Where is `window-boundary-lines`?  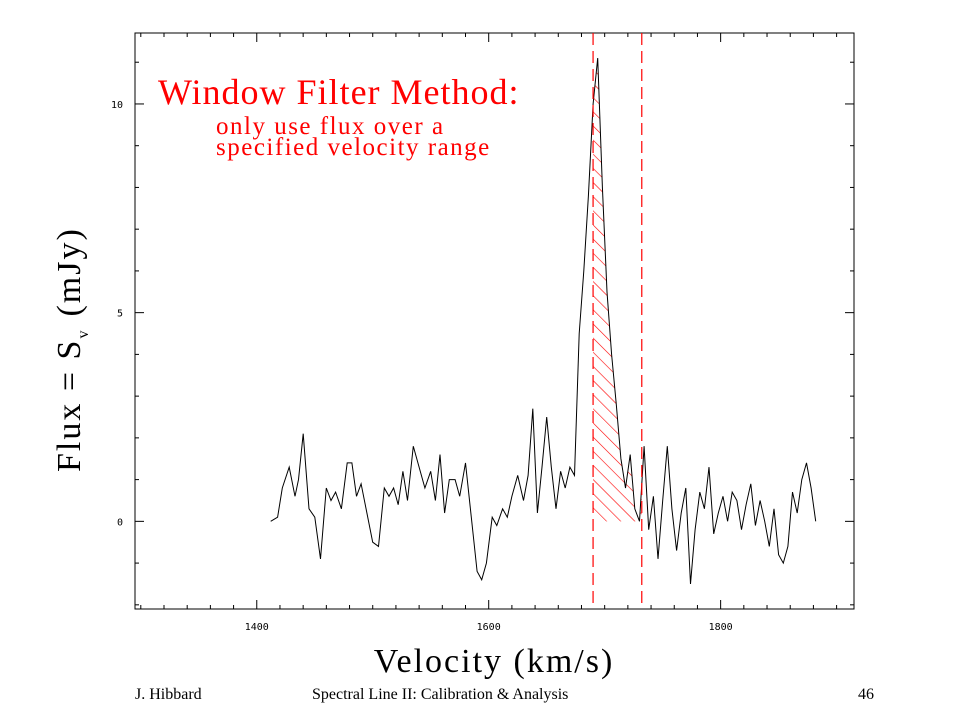 window-boundary-lines is located at coordinates (617, 321).